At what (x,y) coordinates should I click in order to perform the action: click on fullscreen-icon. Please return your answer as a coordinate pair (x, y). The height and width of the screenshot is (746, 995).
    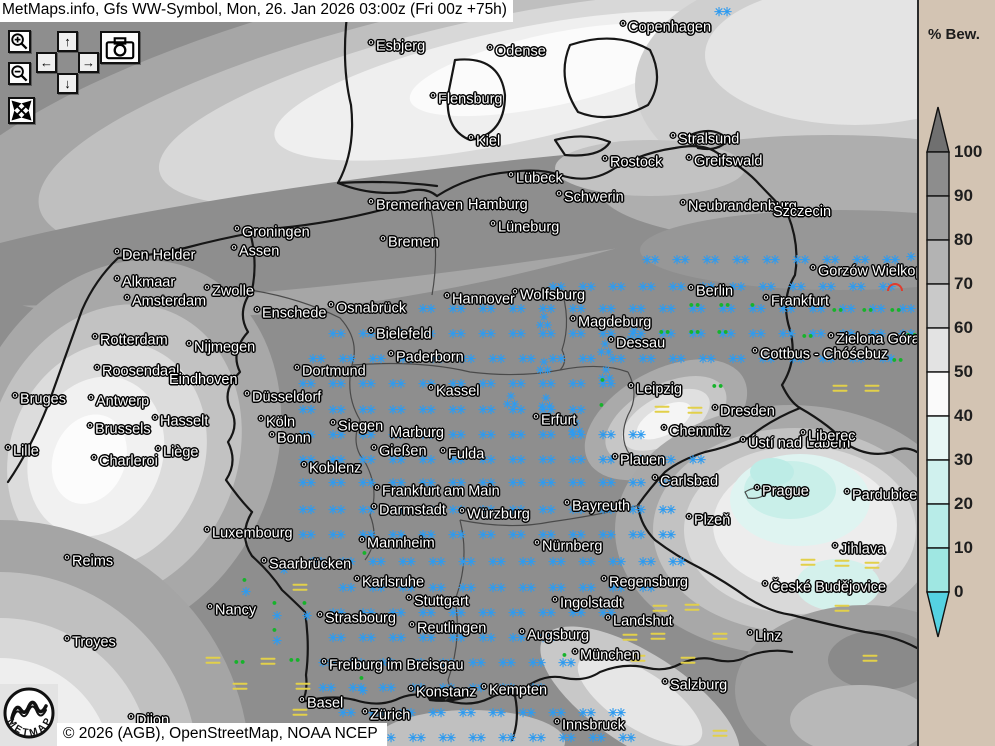
    Looking at the image, I should click on (21, 110).